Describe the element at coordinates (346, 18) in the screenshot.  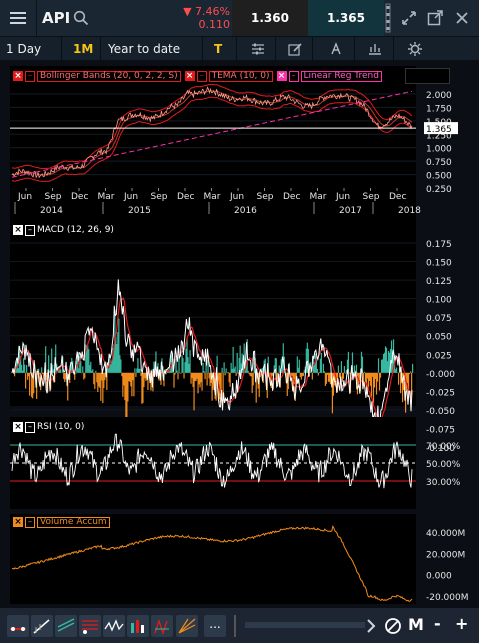
I see `ask-button: 1.365` at that location.